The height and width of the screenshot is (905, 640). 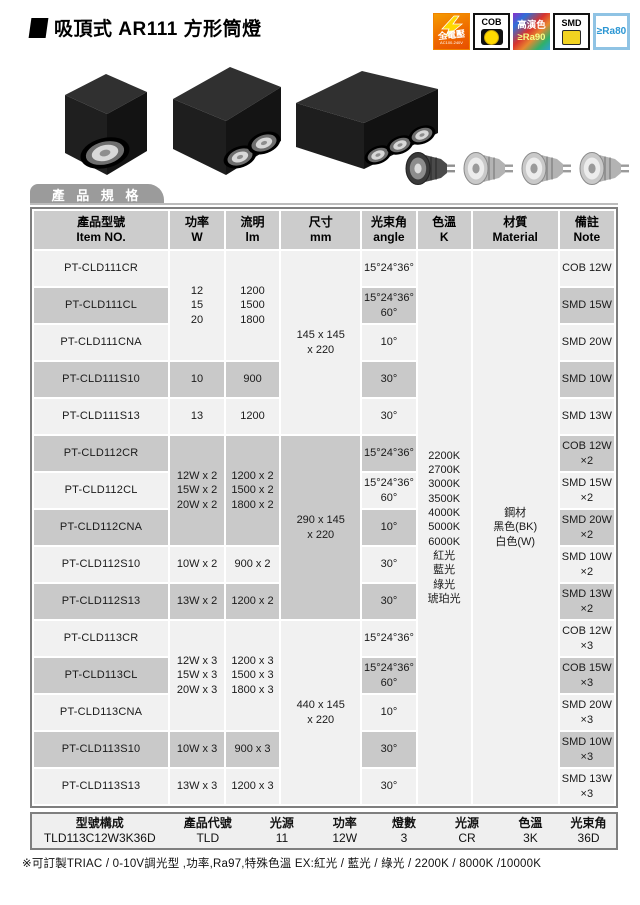 What do you see at coordinates (197, 749) in the screenshot?
I see `power-cell: 10W x 3` at bounding box center [197, 749].